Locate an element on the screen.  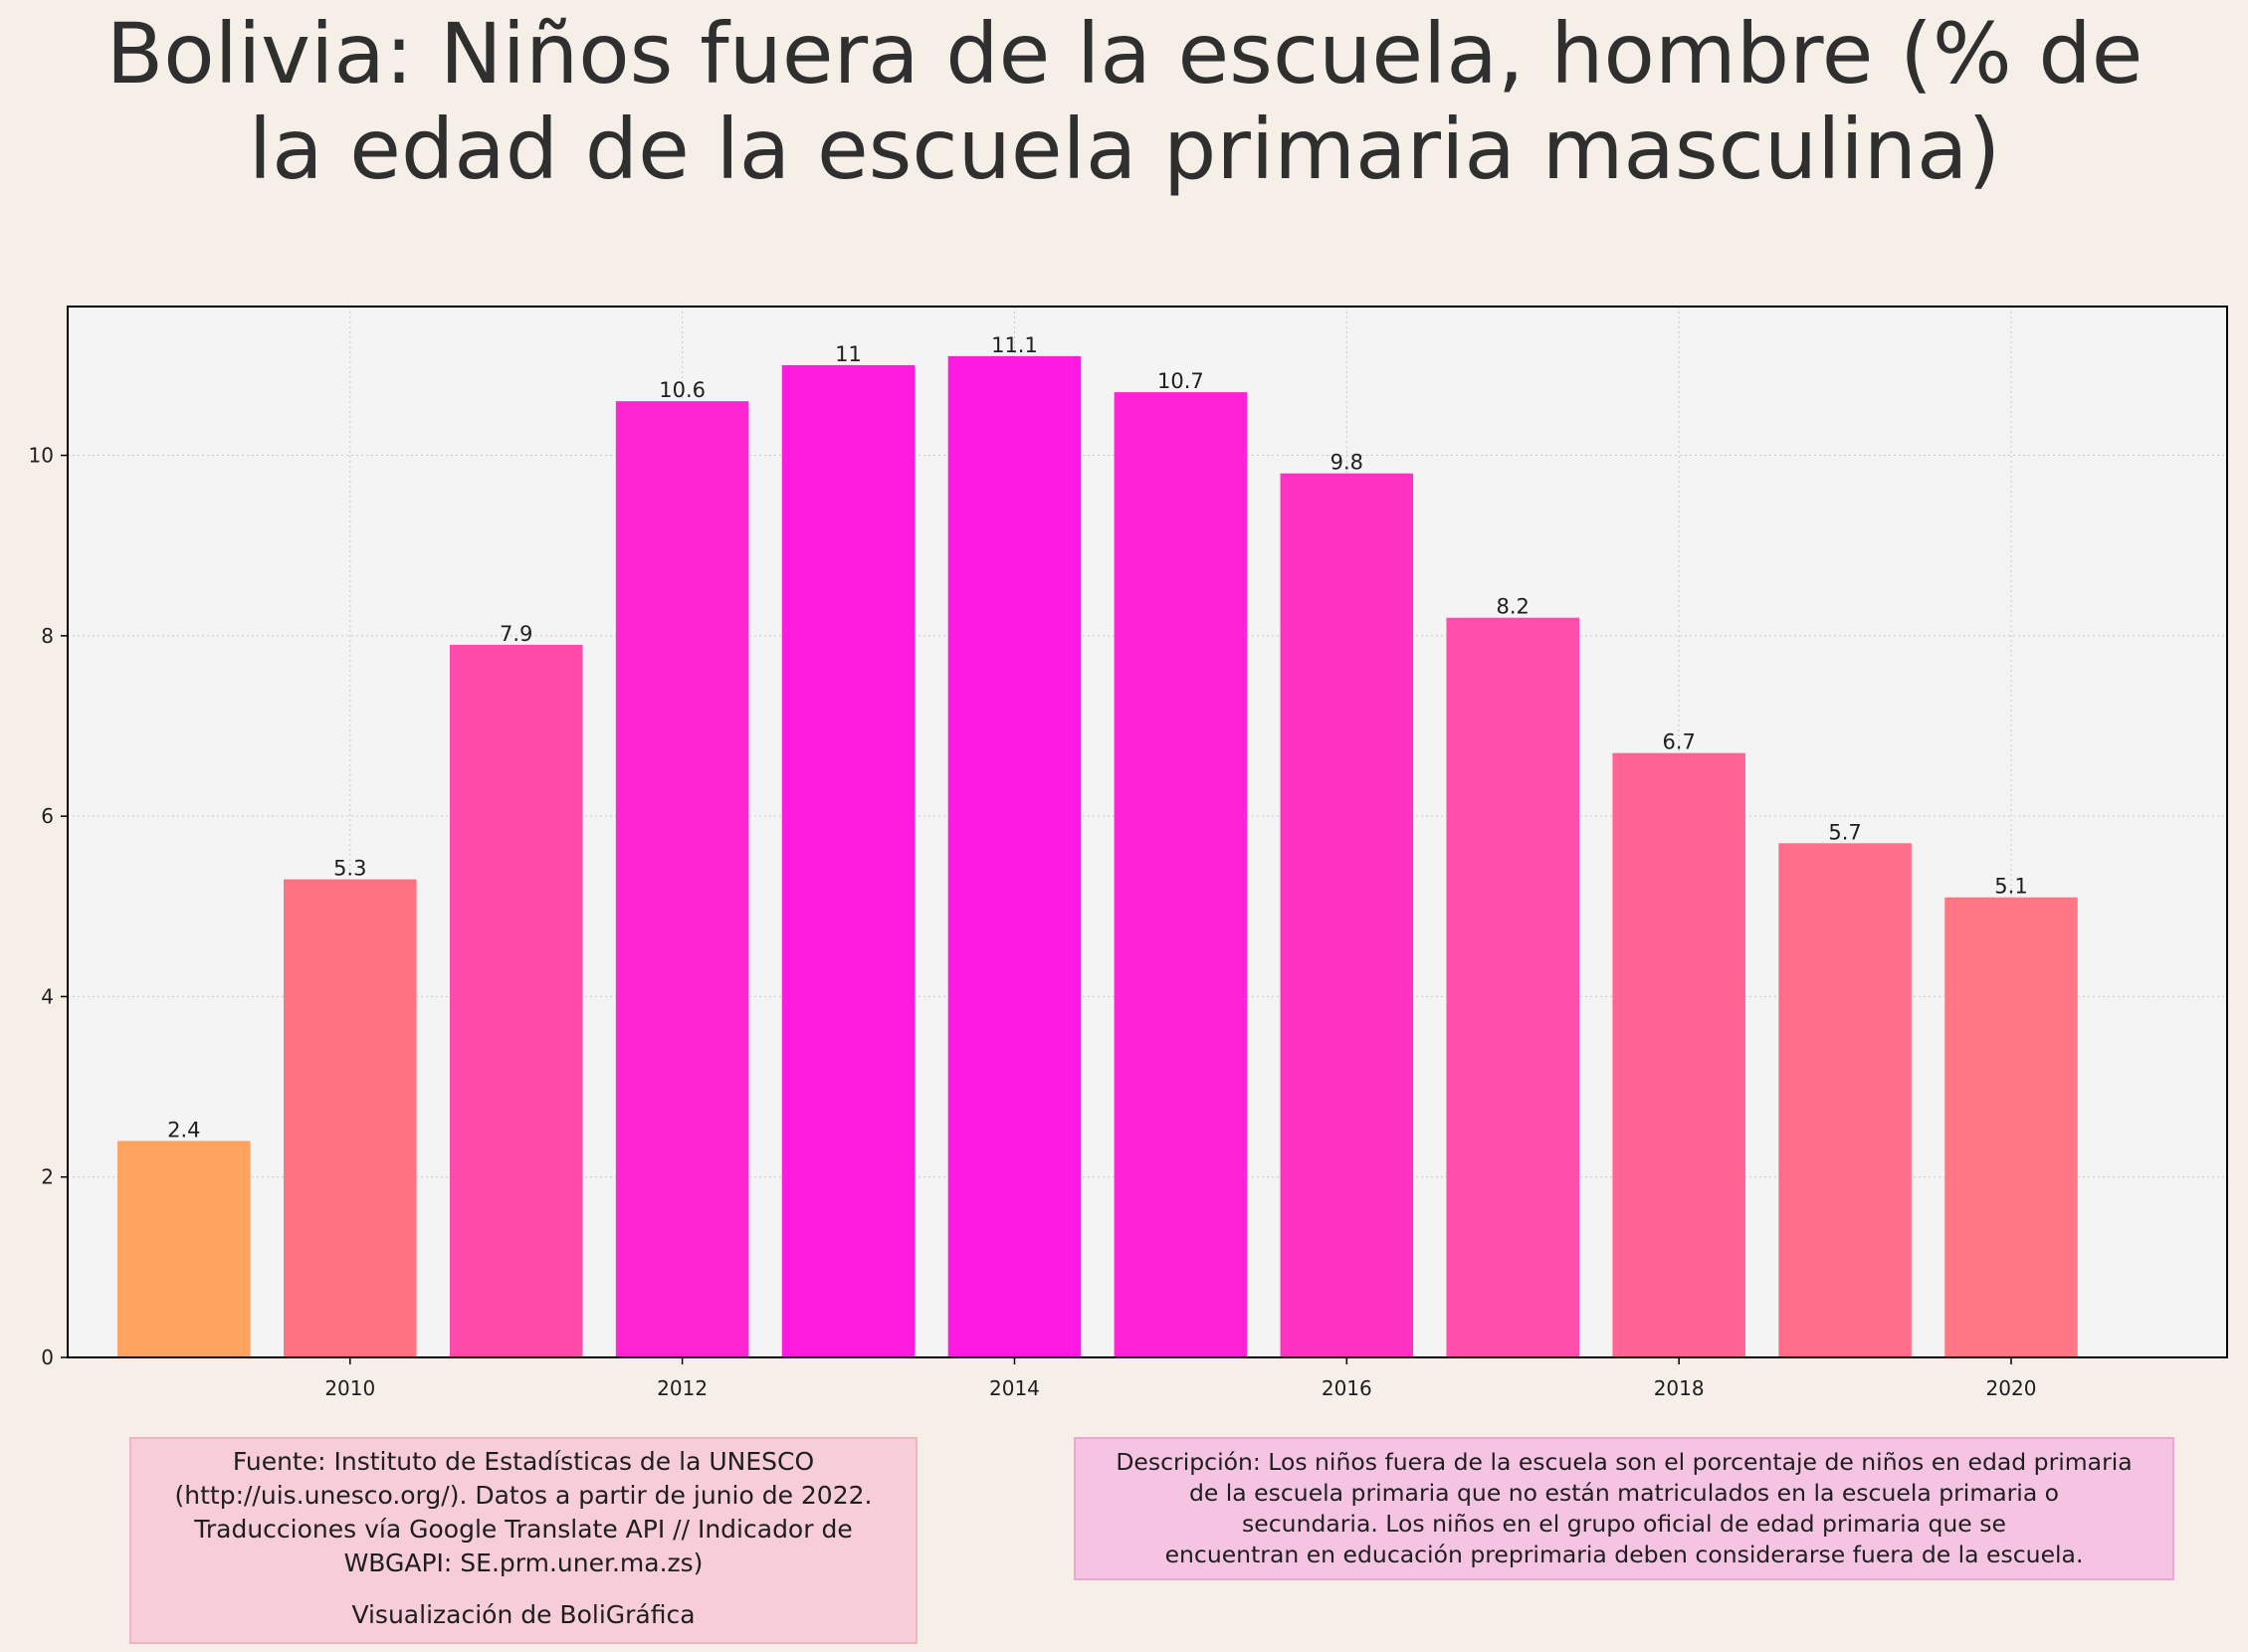
bar-value-label: 5.3 is located at coordinates (349, 869).